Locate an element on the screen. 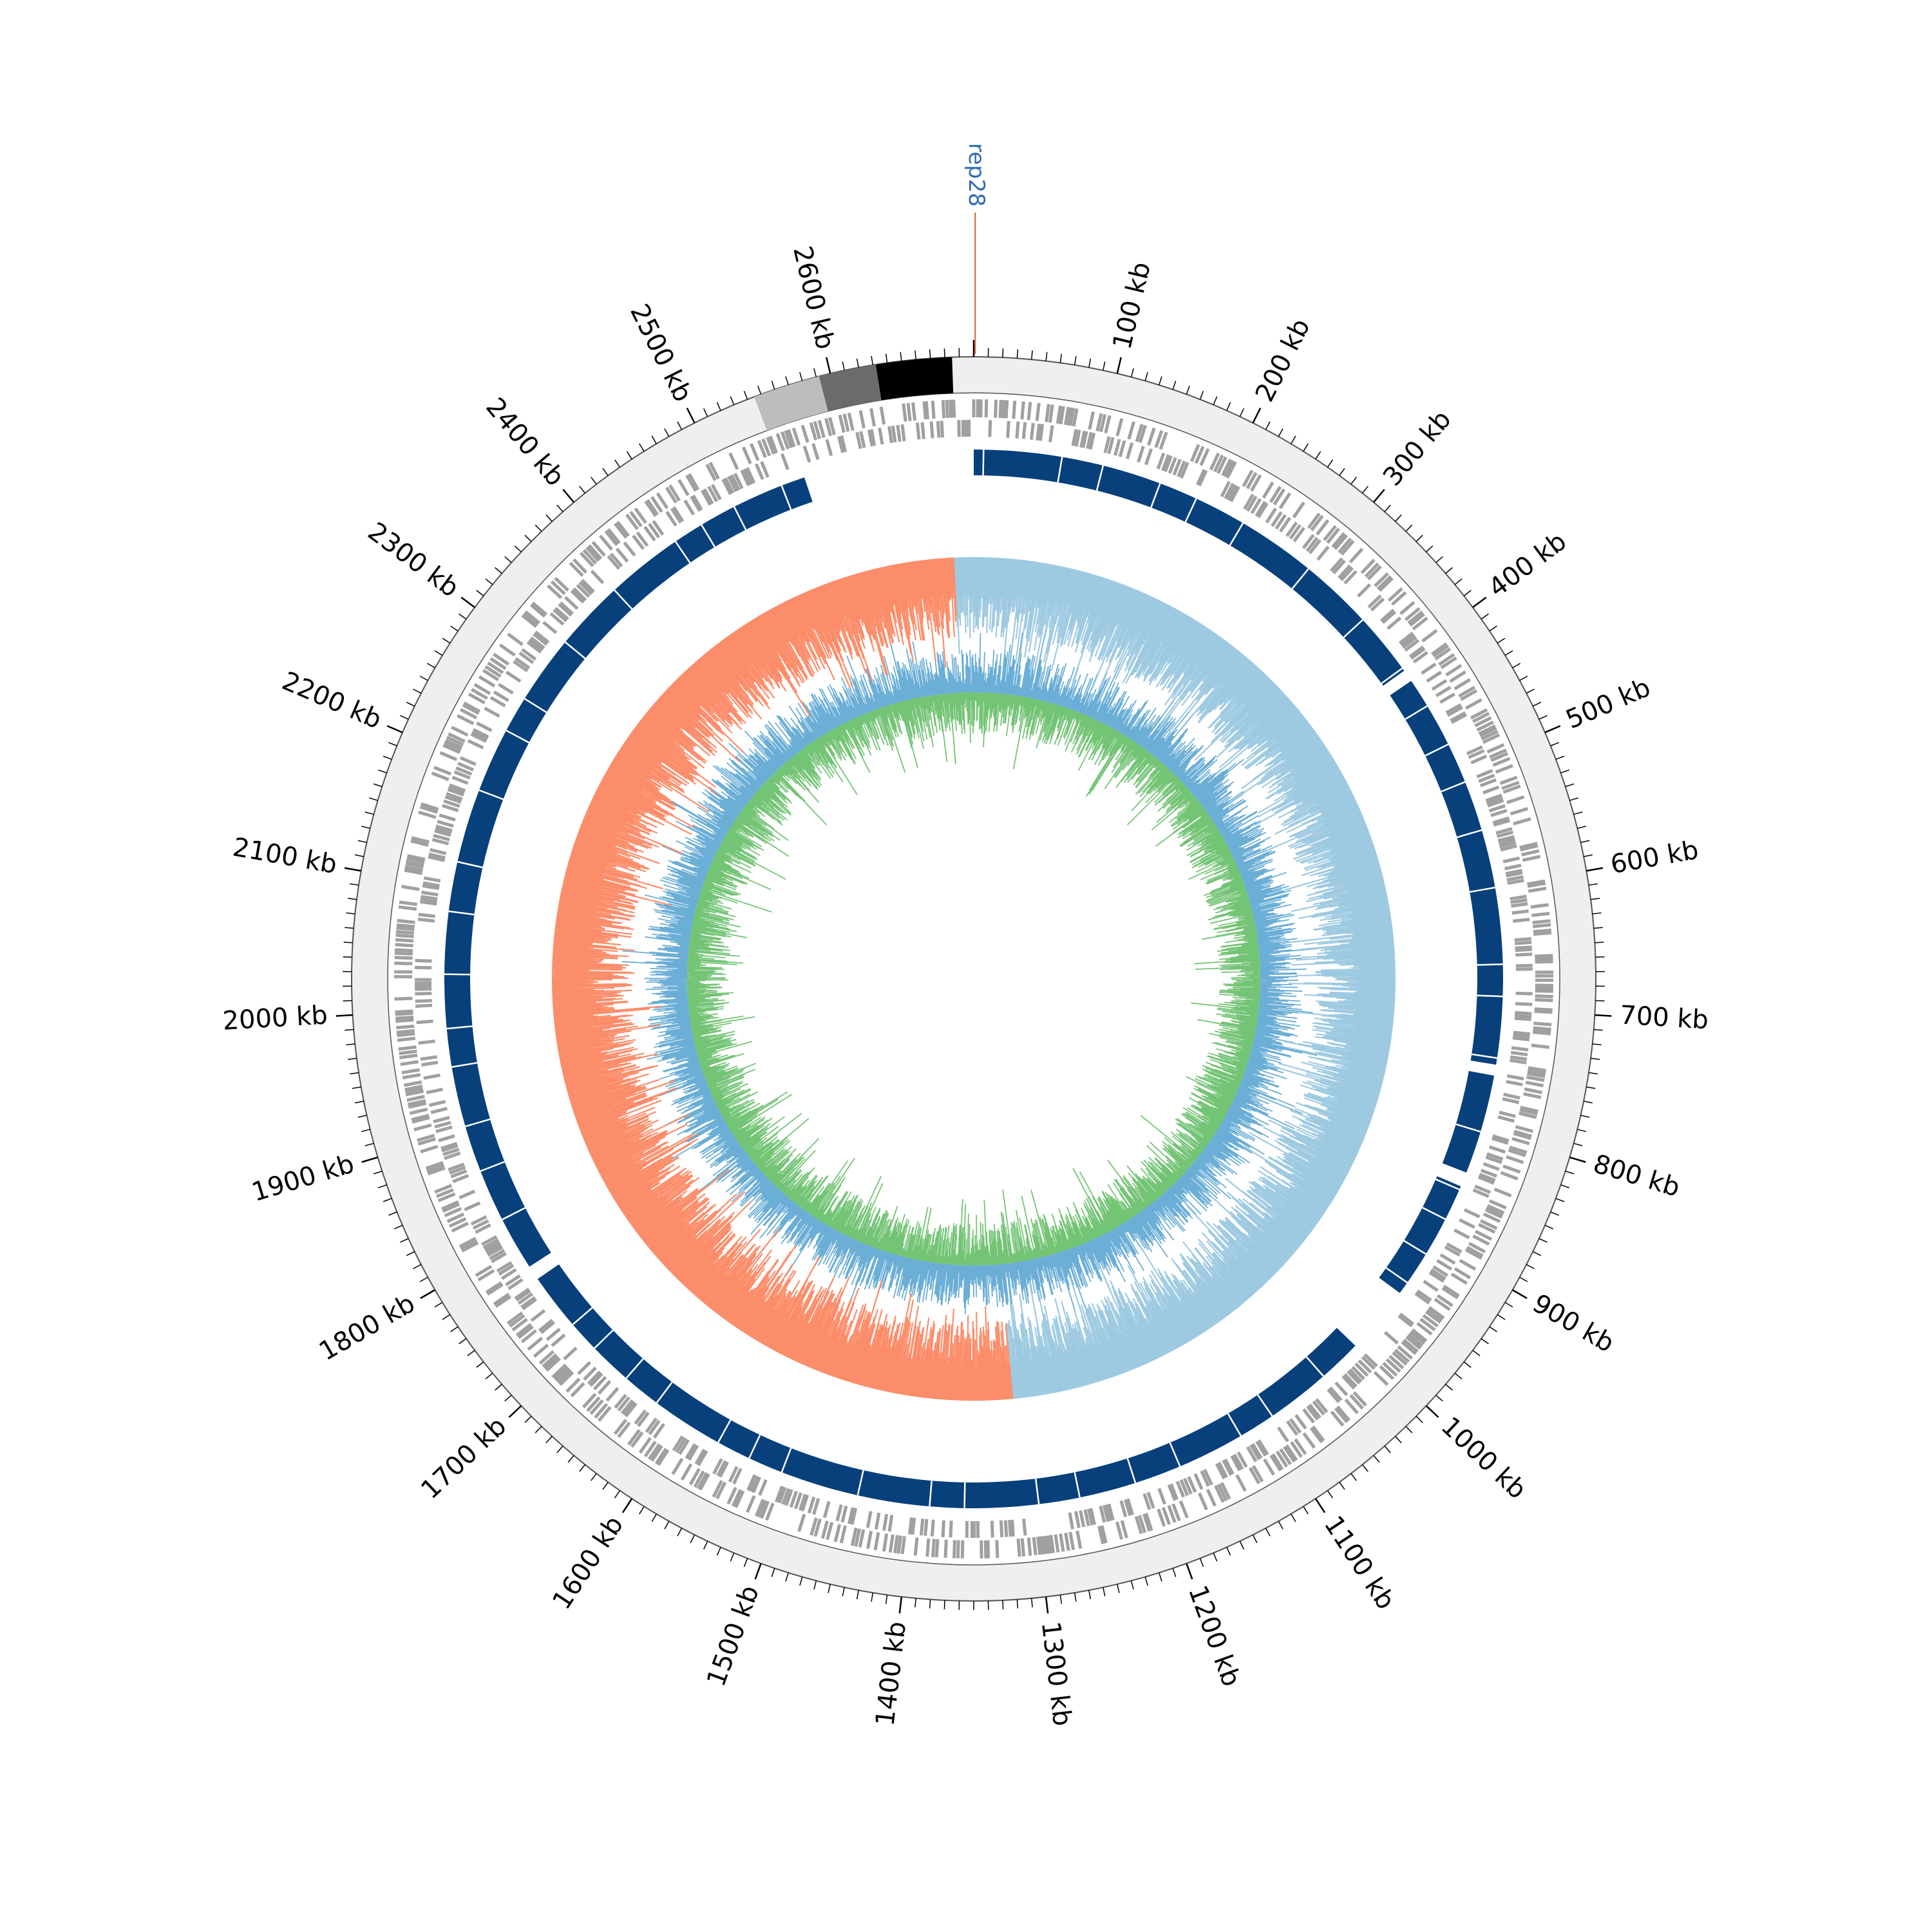  annotation-label: rep28 is located at coordinates (976, 175).